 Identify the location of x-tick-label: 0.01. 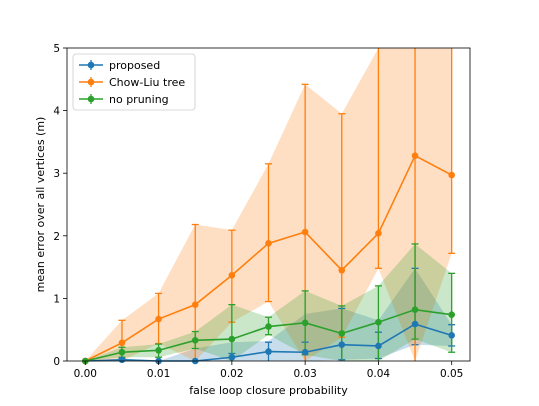
(158, 374).